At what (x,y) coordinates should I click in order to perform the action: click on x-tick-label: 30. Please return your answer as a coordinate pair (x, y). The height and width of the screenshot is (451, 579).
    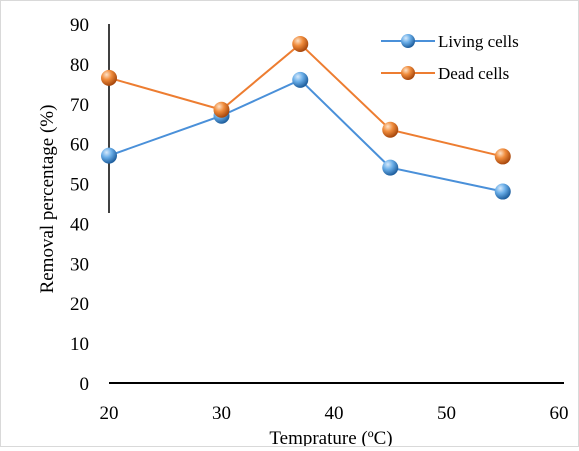
    Looking at the image, I should click on (221, 413).